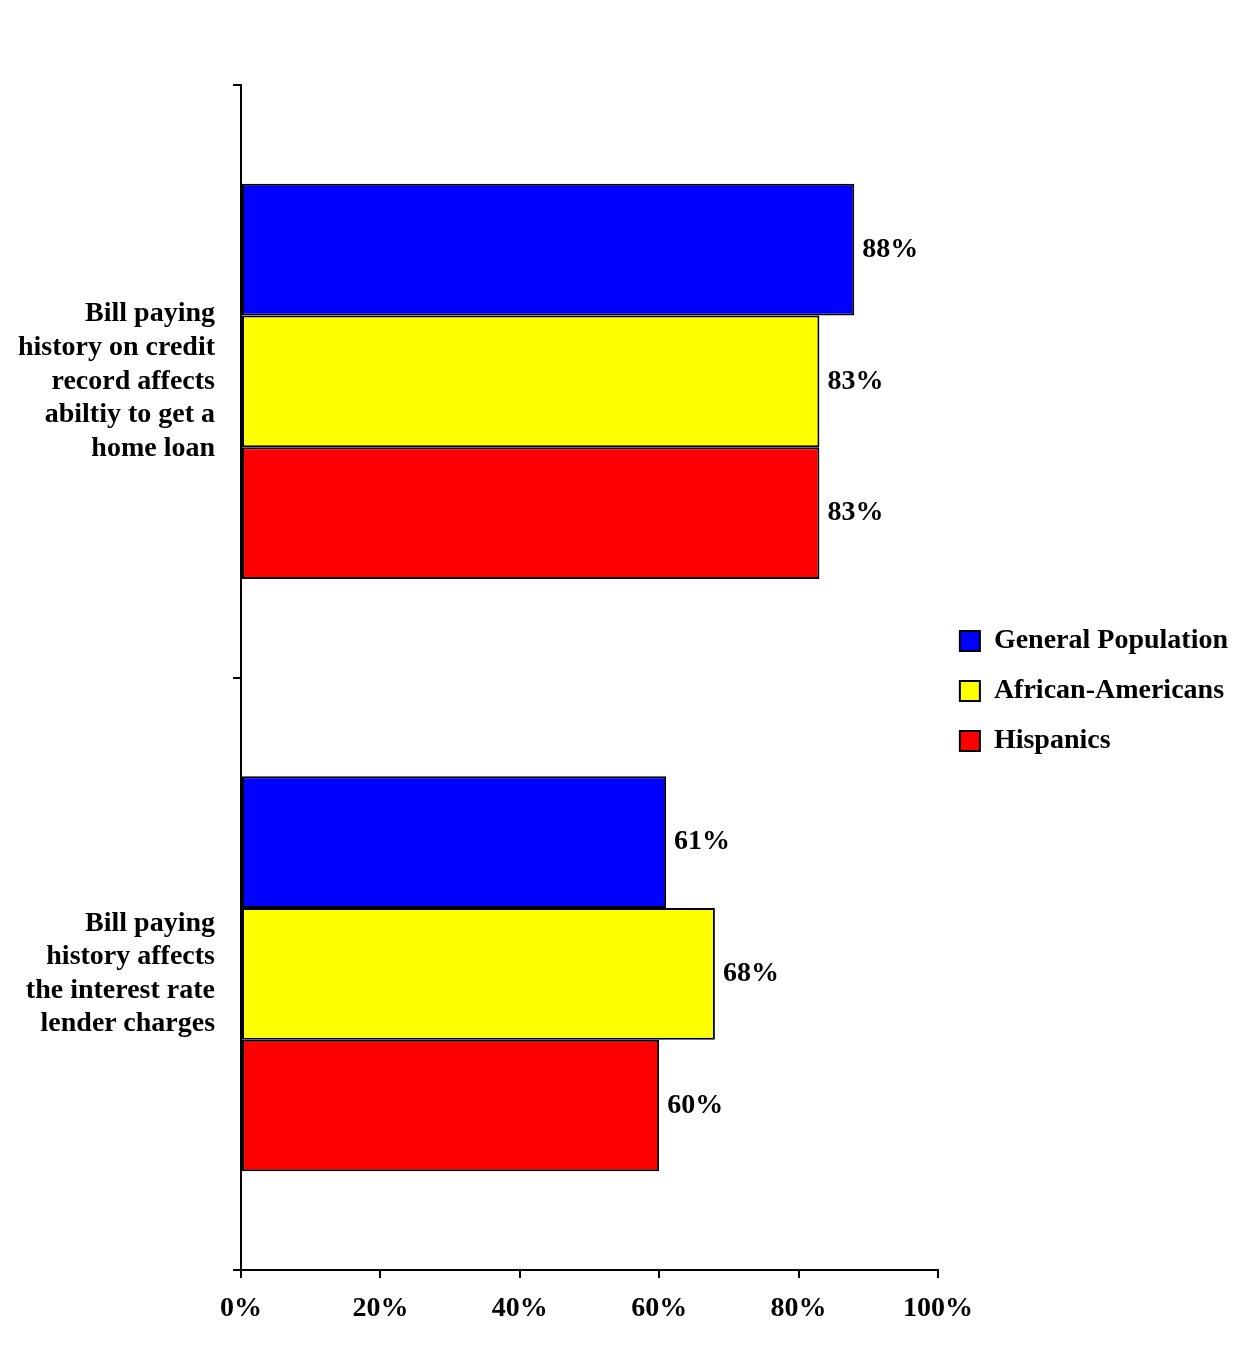 Image resolution: width=1244 pixels, height=1372 pixels. What do you see at coordinates (750, 972) in the screenshot?
I see `data-label: 68%` at bounding box center [750, 972].